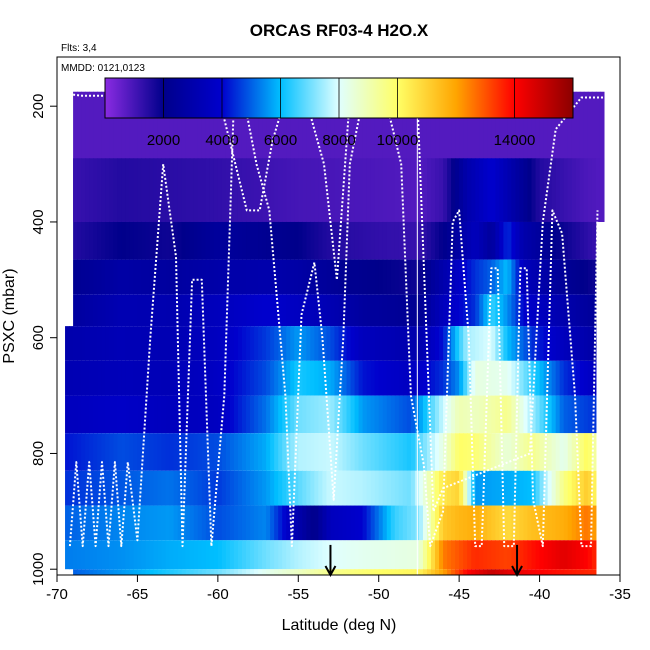 The image size is (650, 650). I want to click on x-tick-label: -70, so click(57, 594).